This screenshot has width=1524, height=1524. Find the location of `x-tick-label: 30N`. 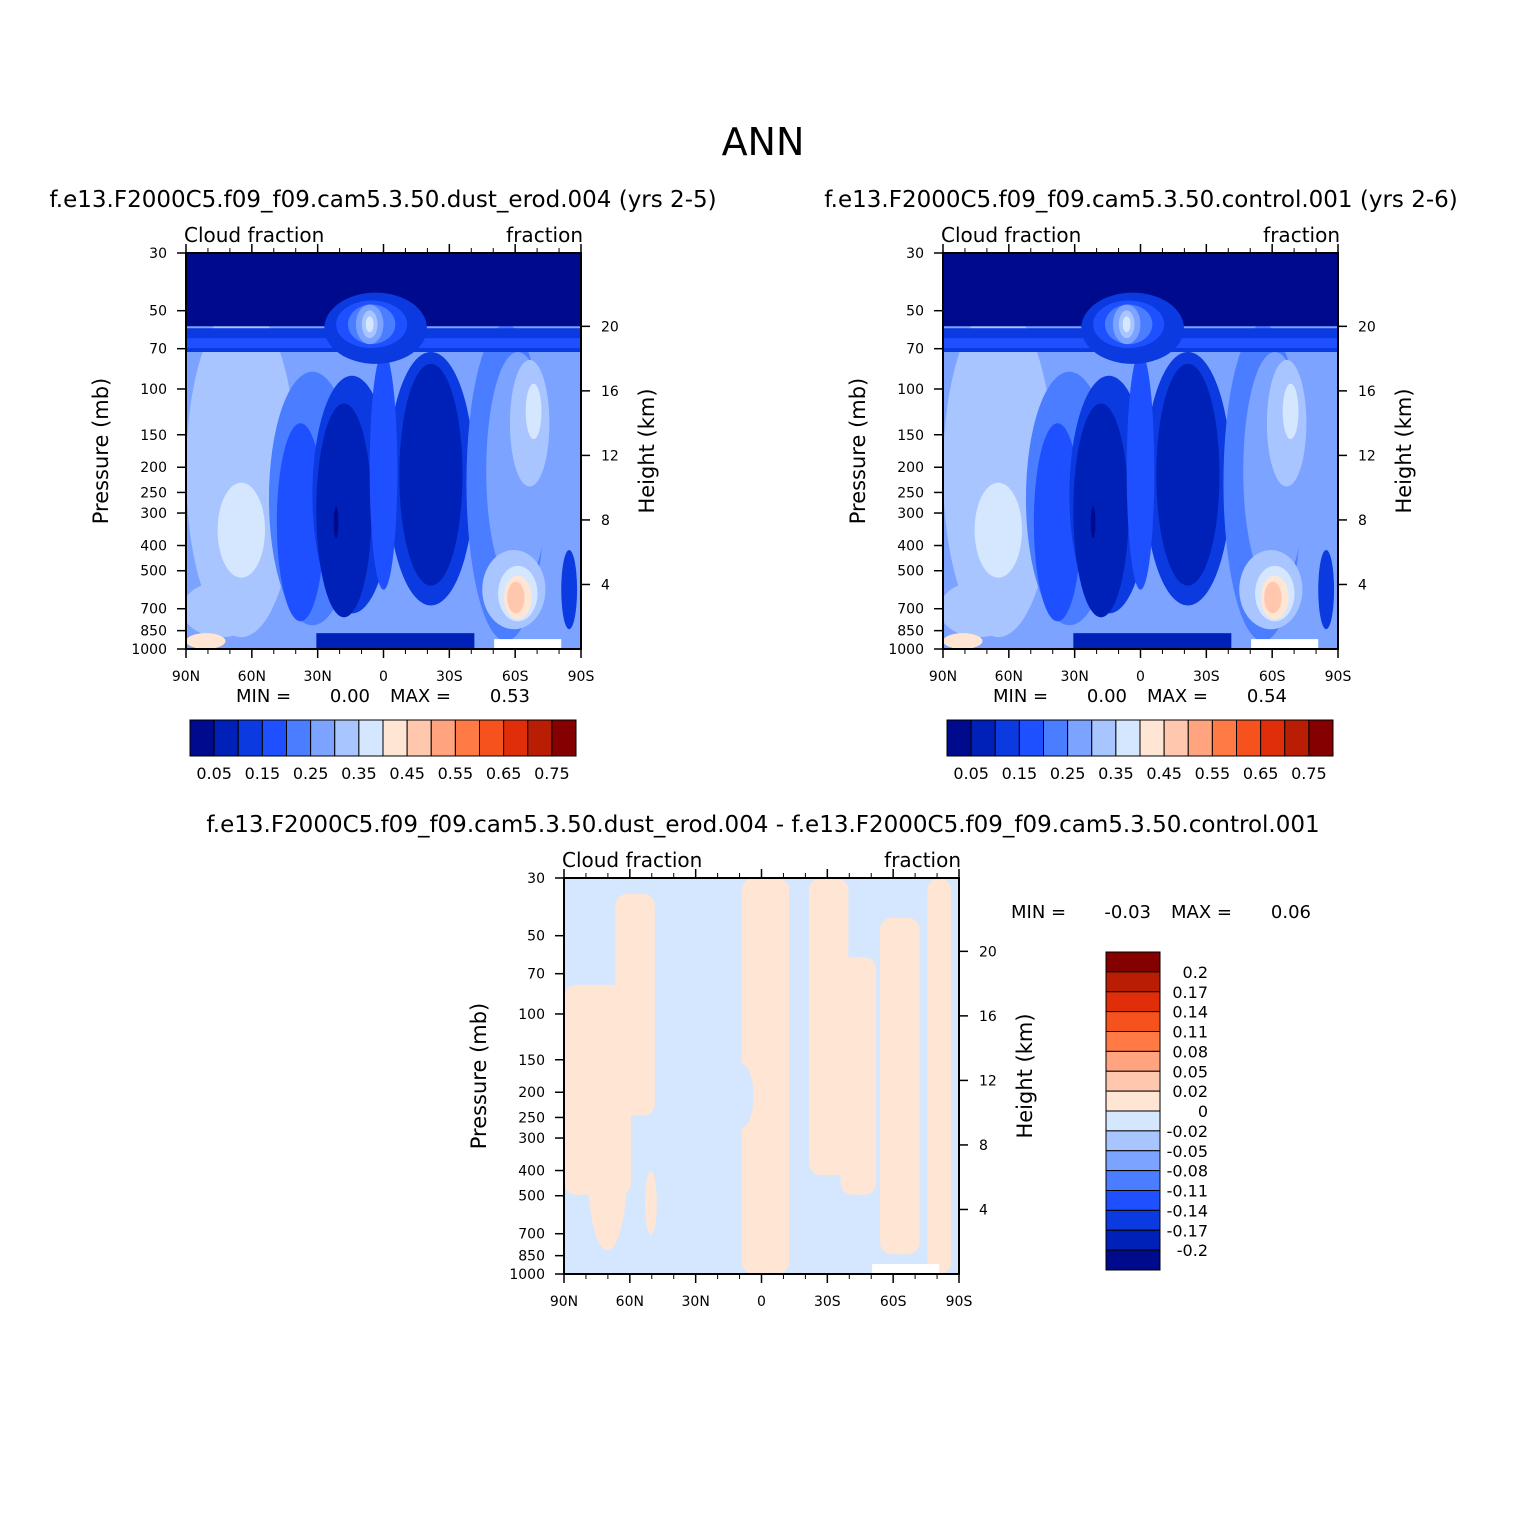

x-tick-label: 30N is located at coordinates (318, 677).